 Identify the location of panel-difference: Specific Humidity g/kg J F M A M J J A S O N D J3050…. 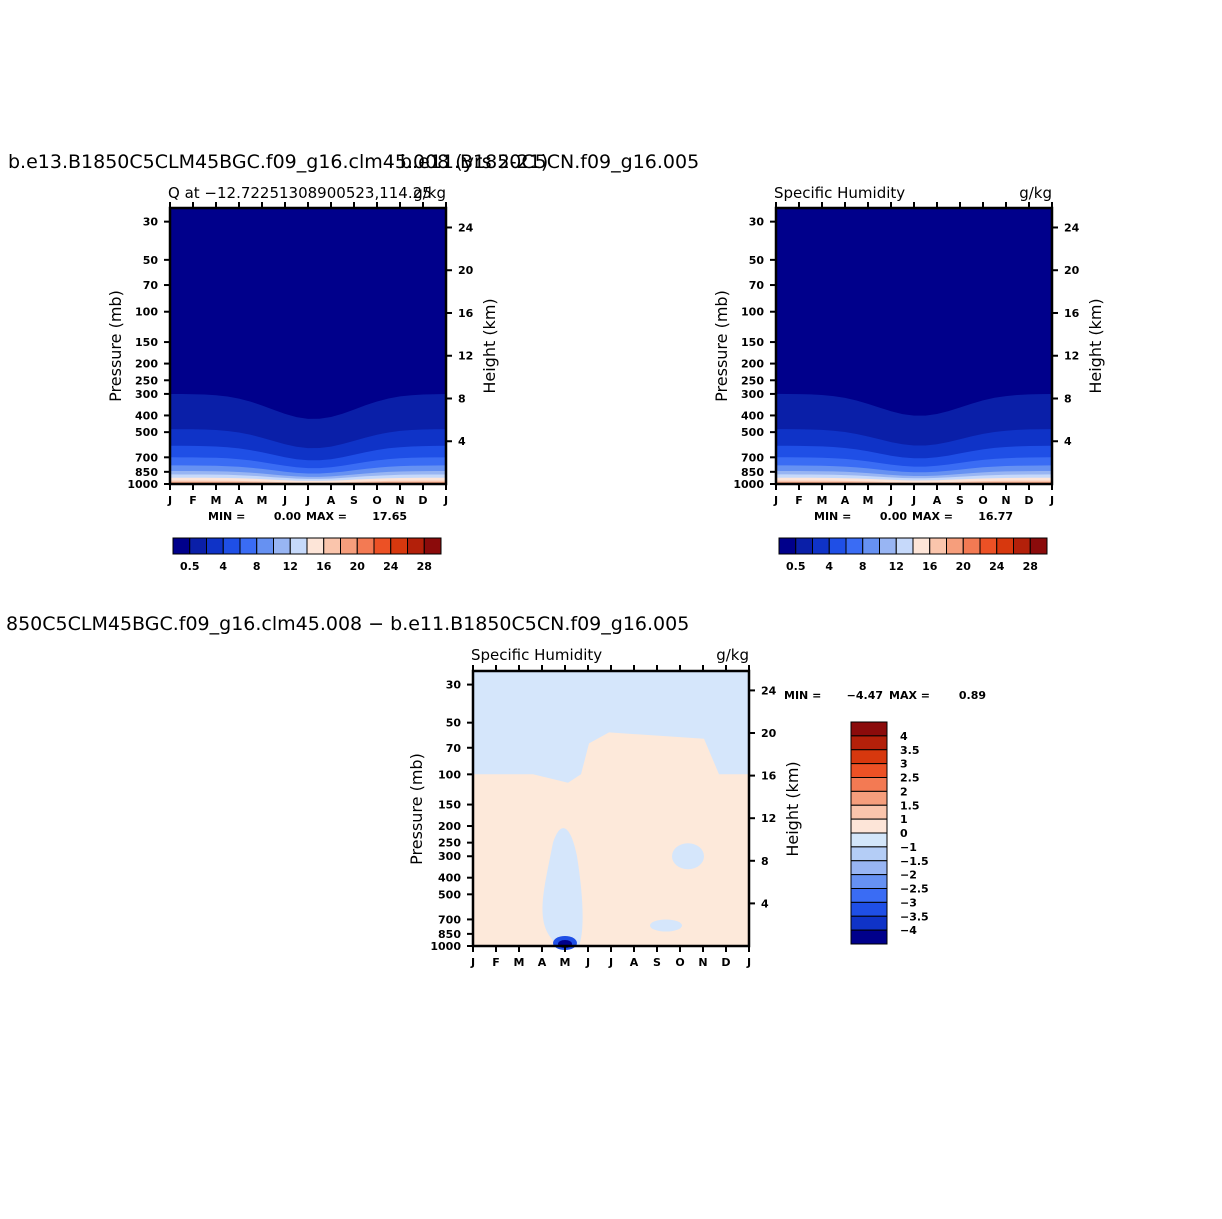
(696, 807).